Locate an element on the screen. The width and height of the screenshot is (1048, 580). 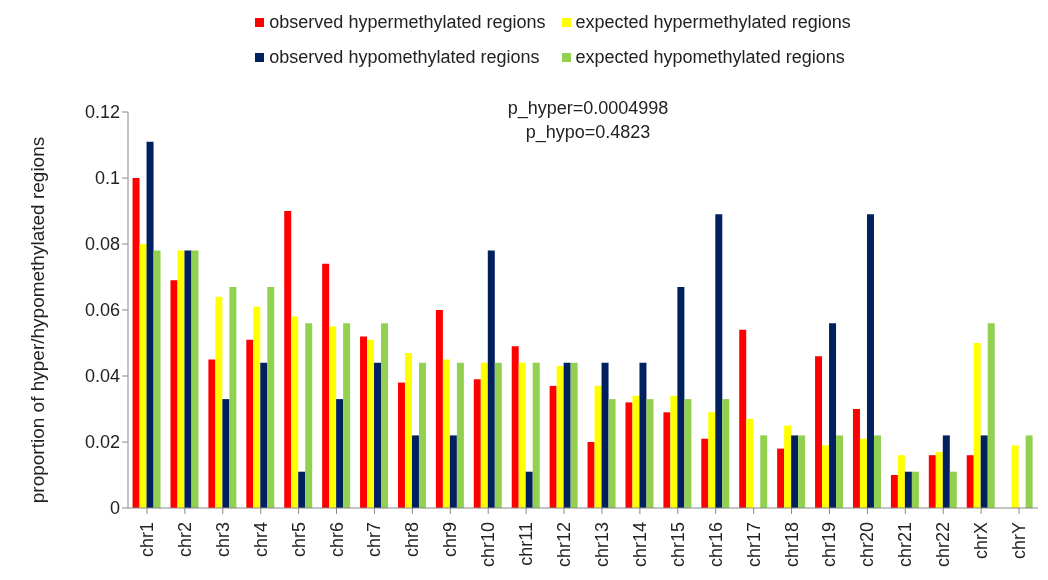
annotation: p_hyper=0.0004998 is located at coordinates (588, 108).